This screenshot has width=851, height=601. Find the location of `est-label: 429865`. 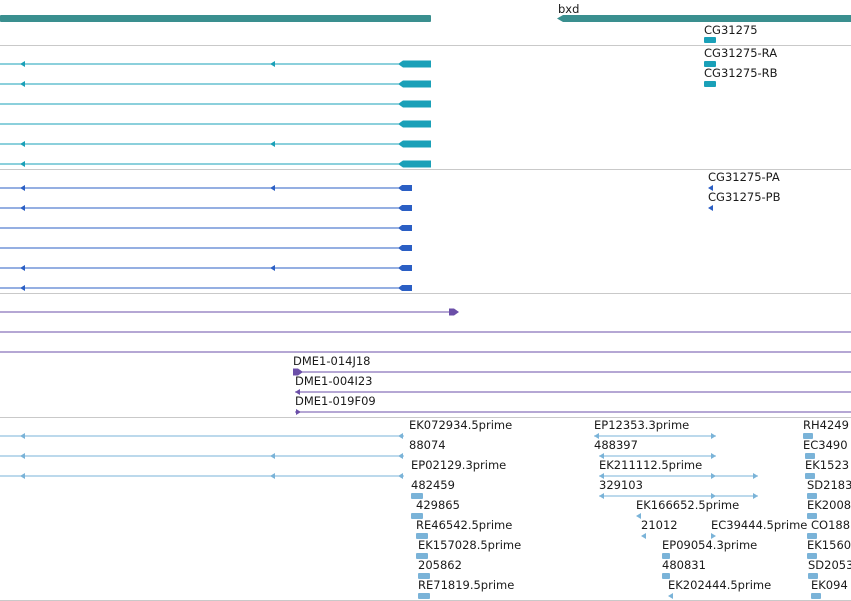

est-label: 429865 is located at coordinates (438, 505).